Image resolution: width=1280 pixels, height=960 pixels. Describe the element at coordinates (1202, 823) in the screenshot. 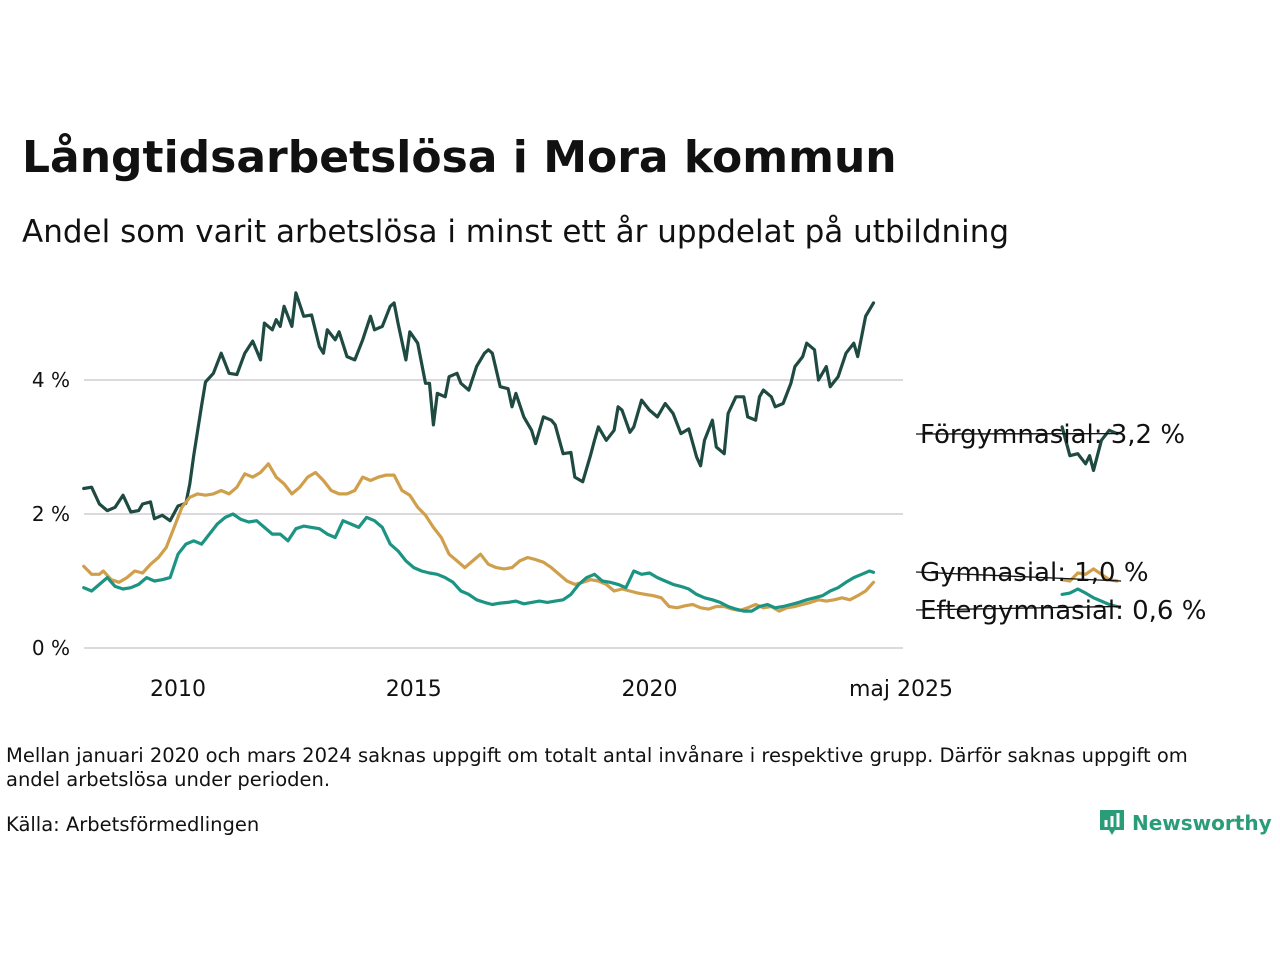

I see `brand-name: Newsworthy` at that location.